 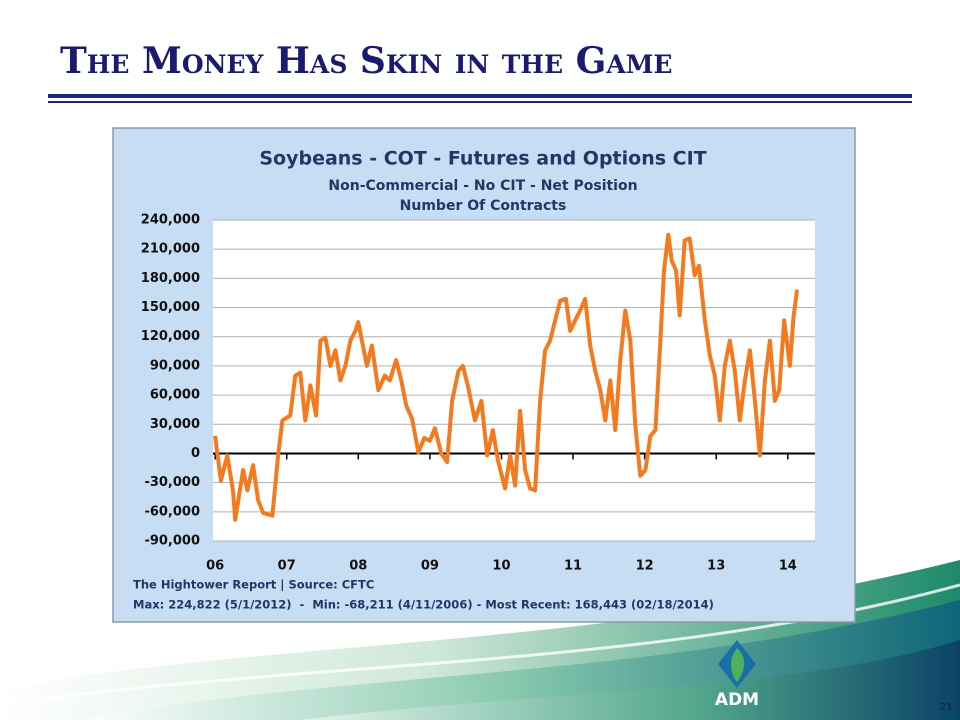 What do you see at coordinates (573, 566) in the screenshot?
I see `x-tick-label: 11` at bounding box center [573, 566].